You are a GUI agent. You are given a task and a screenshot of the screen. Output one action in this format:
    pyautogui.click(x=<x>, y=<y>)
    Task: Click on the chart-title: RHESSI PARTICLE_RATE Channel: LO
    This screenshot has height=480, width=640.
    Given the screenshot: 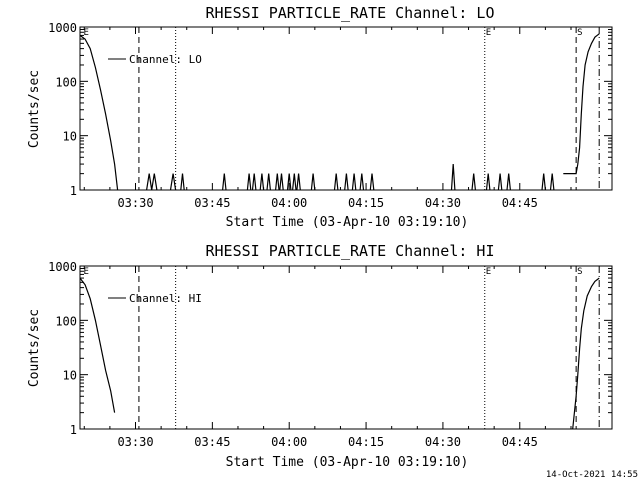 What is the action you would take?
    pyautogui.click(x=350, y=13)
    